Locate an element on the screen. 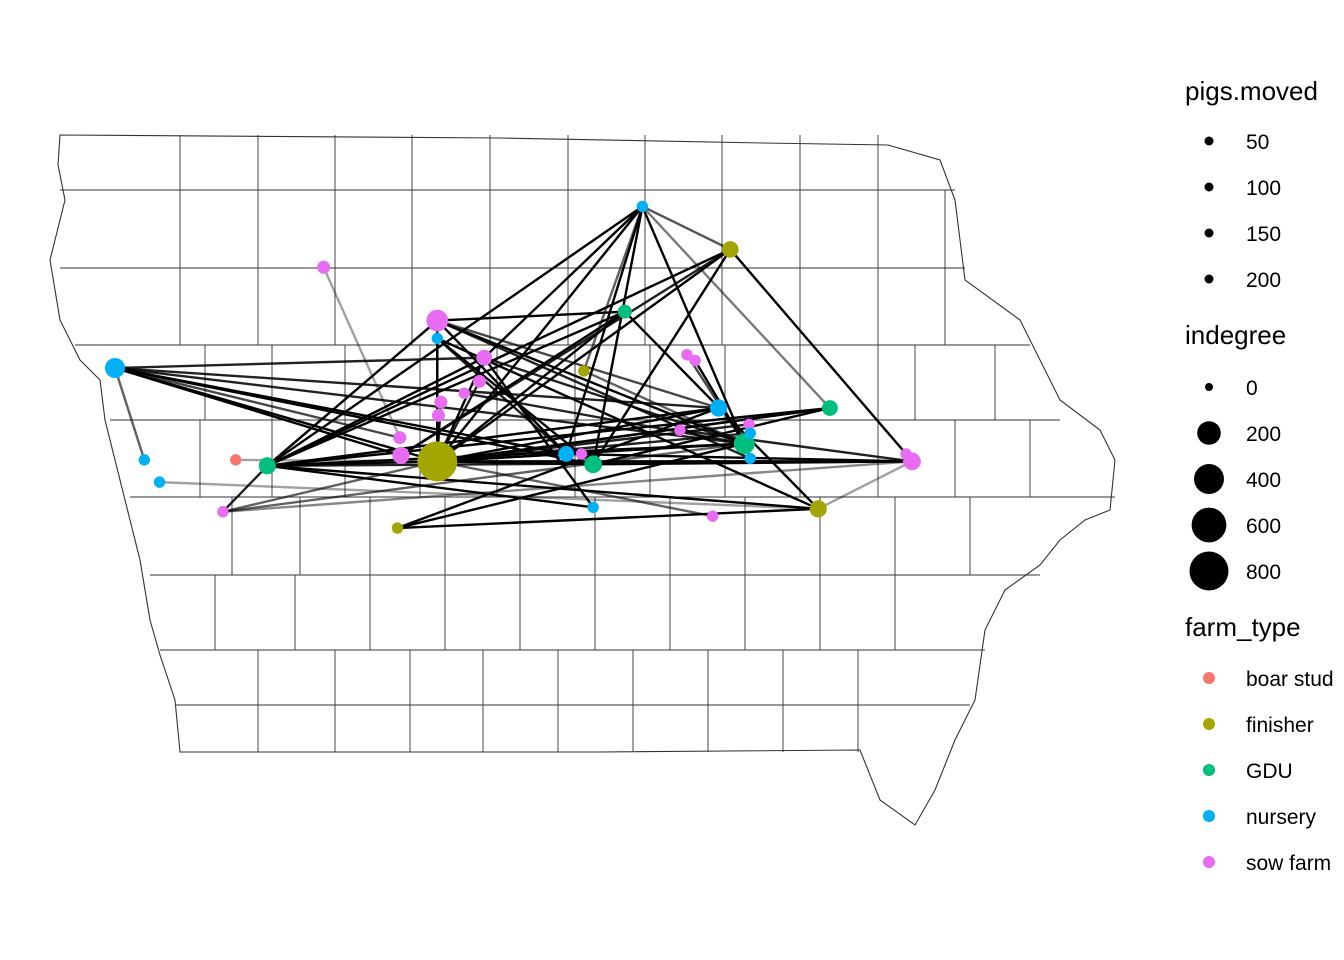 The width and height of the screenshot is (1344, 960). legend-farm-label-5: sow farm is located at coordinates (1288, 863).